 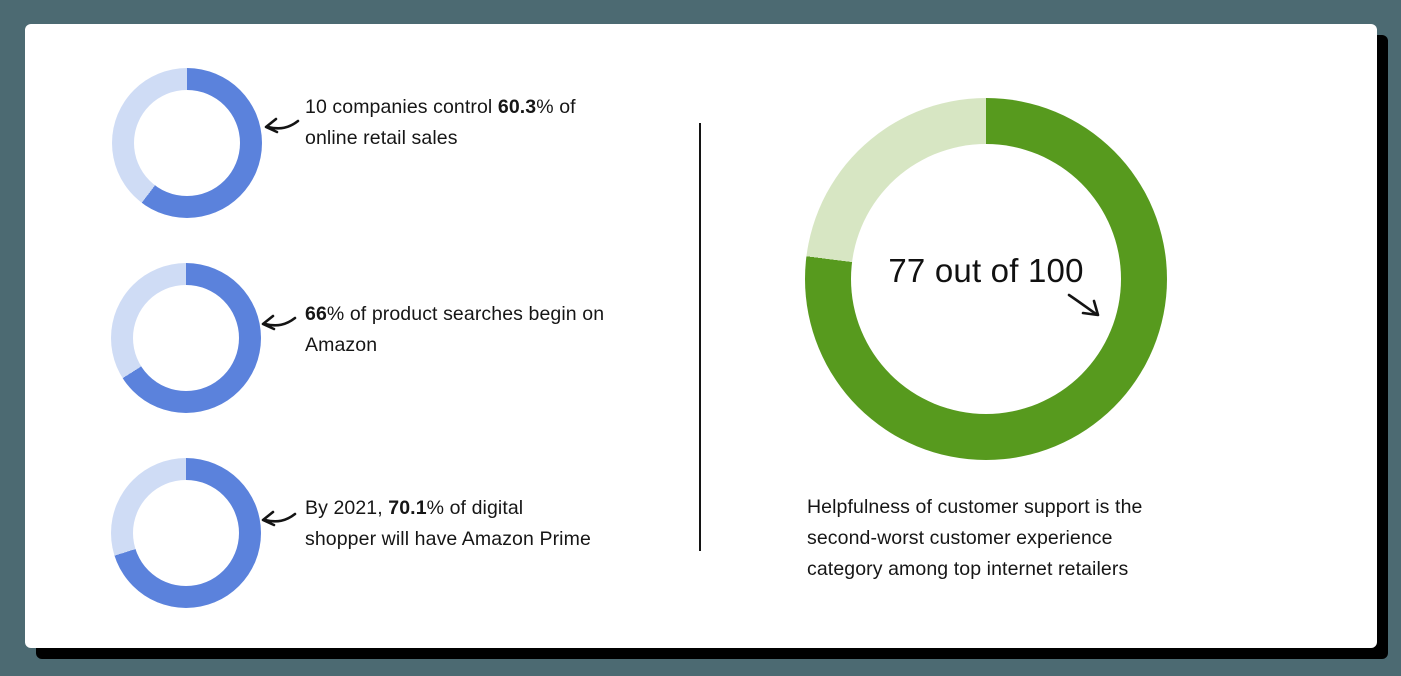 What do you see at coordinates (986, 270) in the screenshot?
I see `donut-center-label: 77 out of 100` at bounding box center [986, 270].